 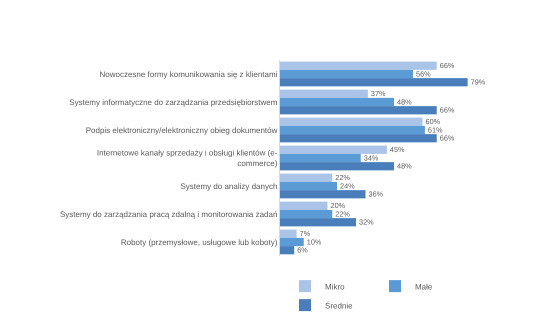 What do you see at coordinates (187, 158) in the screenshot?
I see `y-tick-label: Internetowe kanały sprzedaży i obsługi klientów (e- commerce)` at bounding box center [187, 158].